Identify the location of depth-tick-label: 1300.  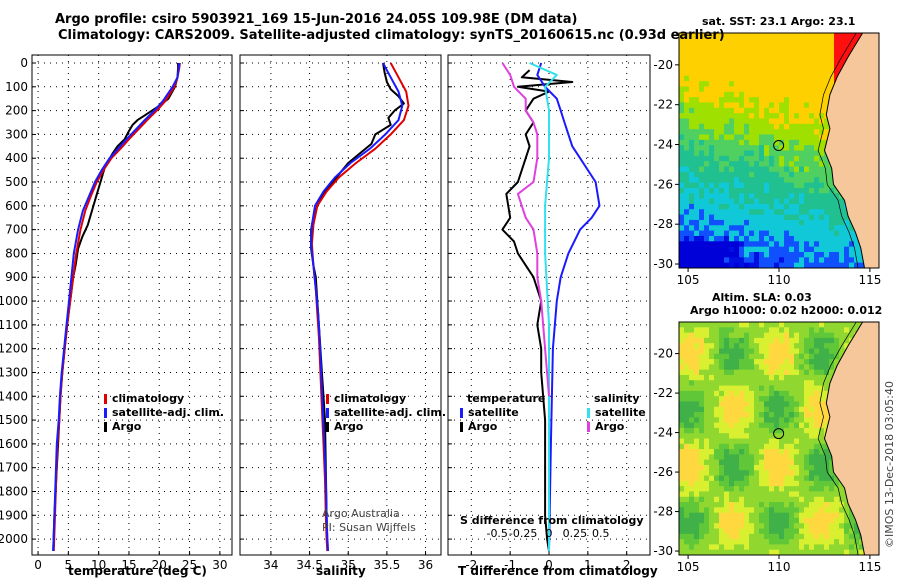
(14, 372).